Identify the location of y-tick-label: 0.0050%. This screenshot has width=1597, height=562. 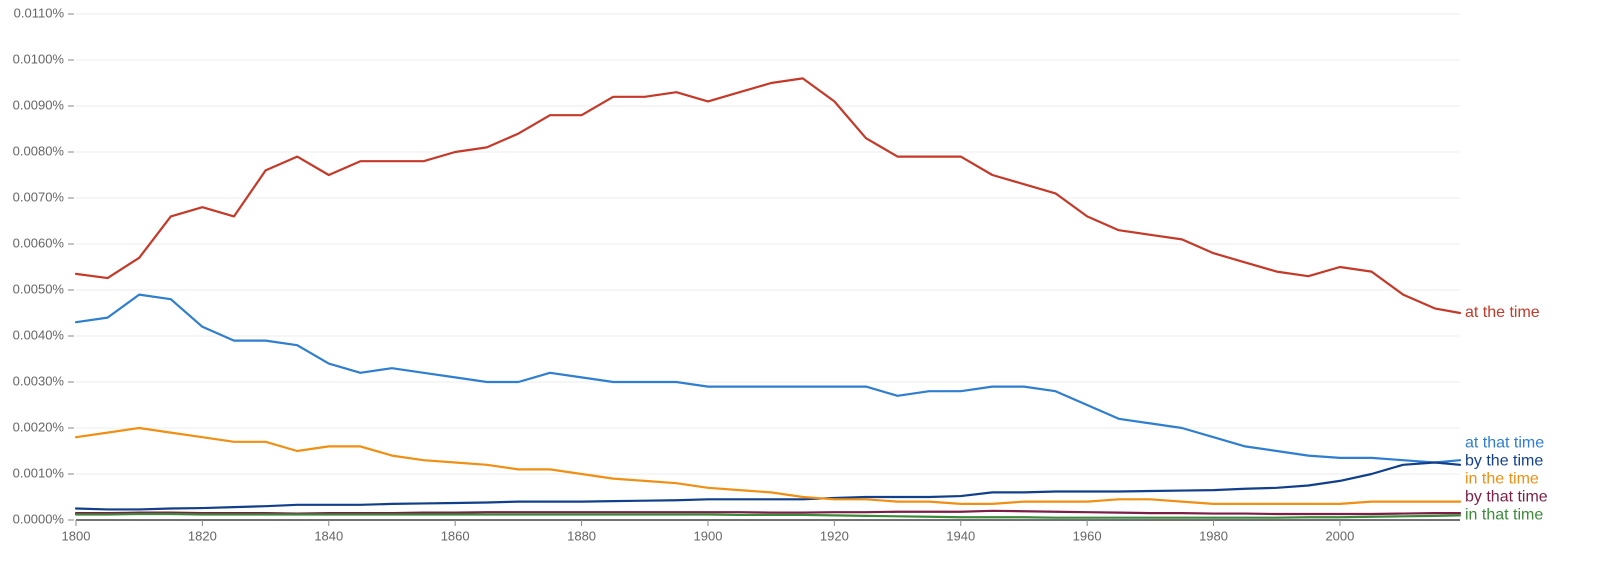
(39, 288).